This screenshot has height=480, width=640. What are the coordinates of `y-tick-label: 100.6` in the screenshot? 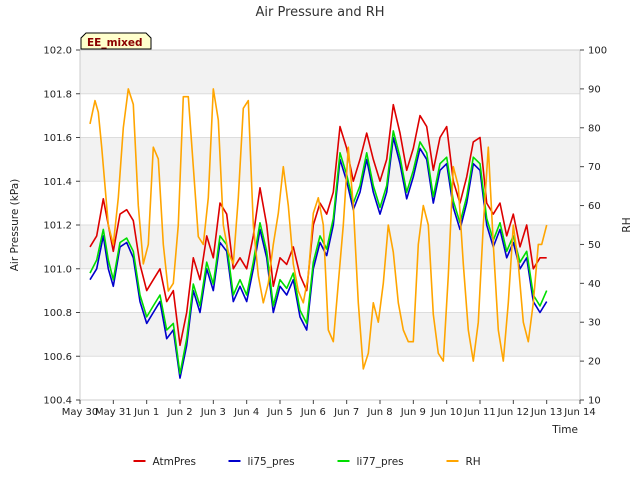 It's located at (57, 357).